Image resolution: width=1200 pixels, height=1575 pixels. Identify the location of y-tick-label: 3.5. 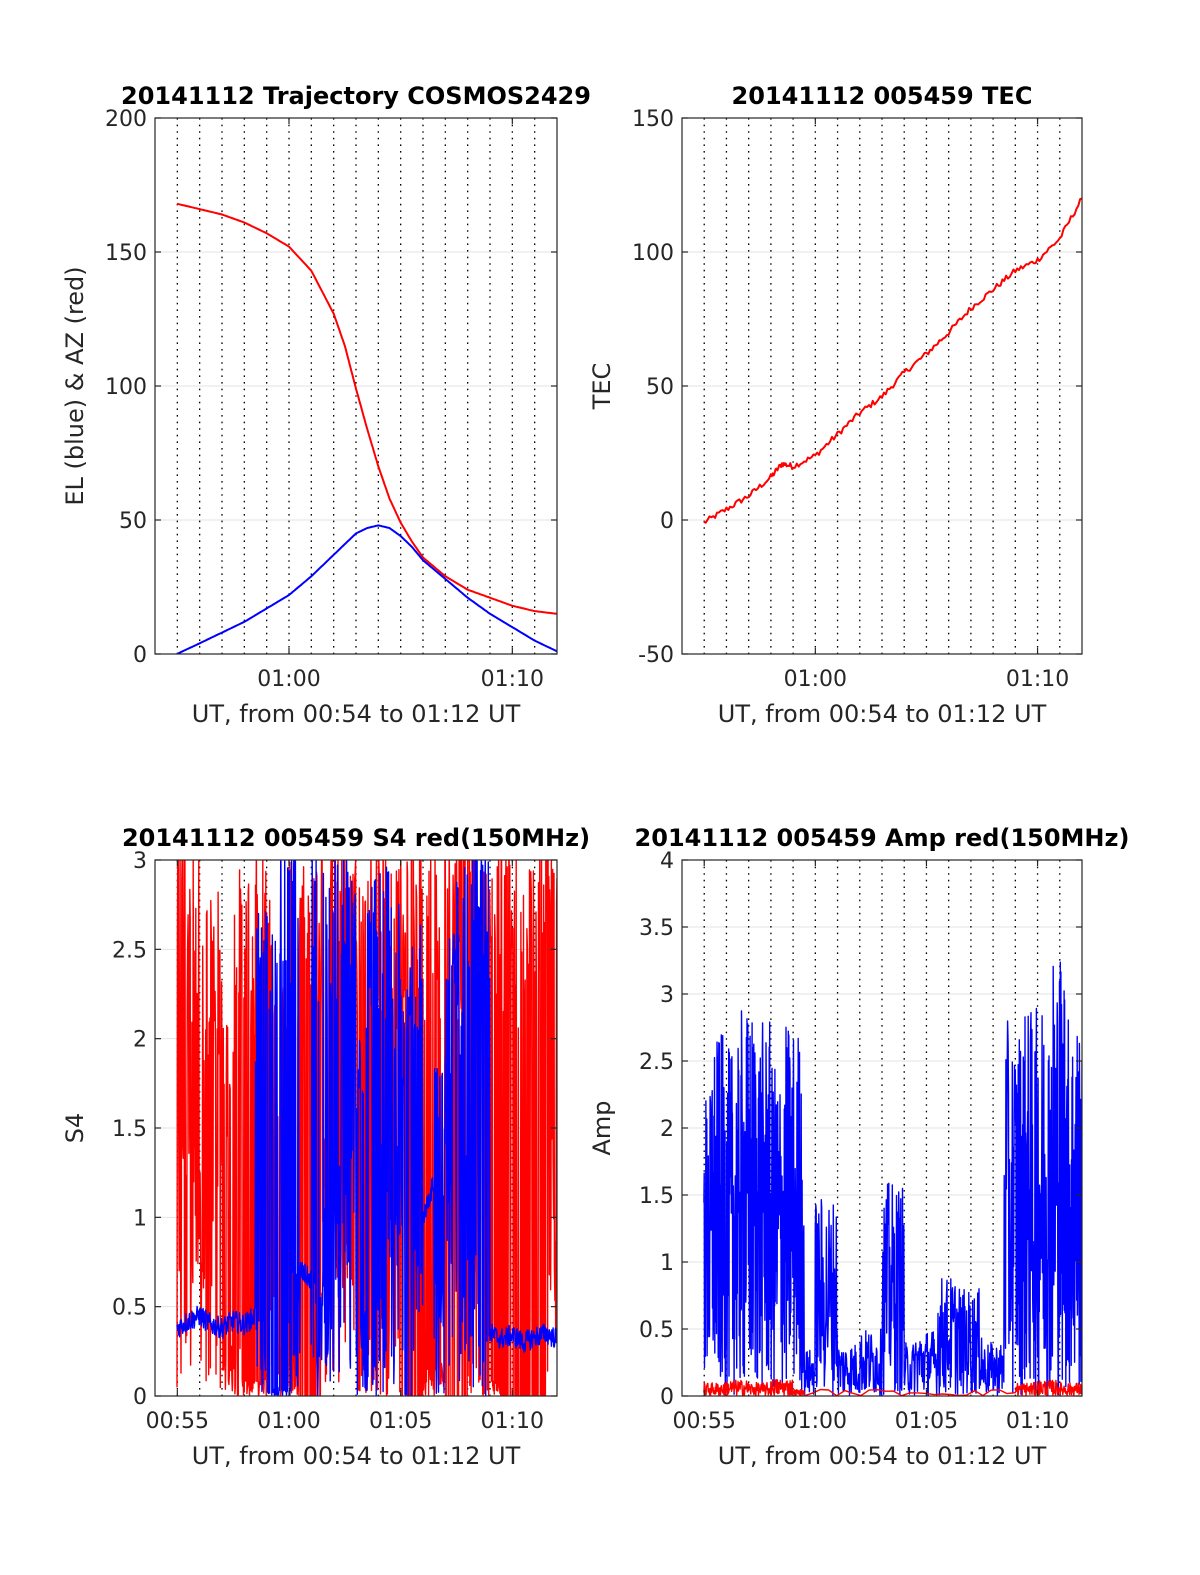
(656, 928).